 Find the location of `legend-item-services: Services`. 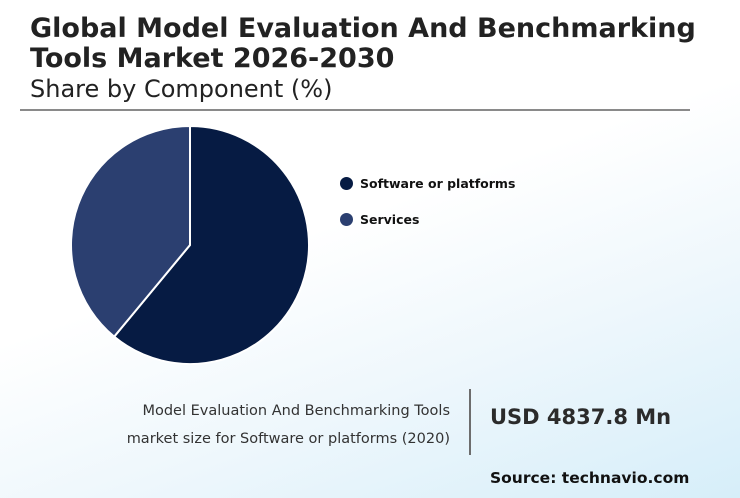

legend-item-services: Services is located at coordinates (427, 219).